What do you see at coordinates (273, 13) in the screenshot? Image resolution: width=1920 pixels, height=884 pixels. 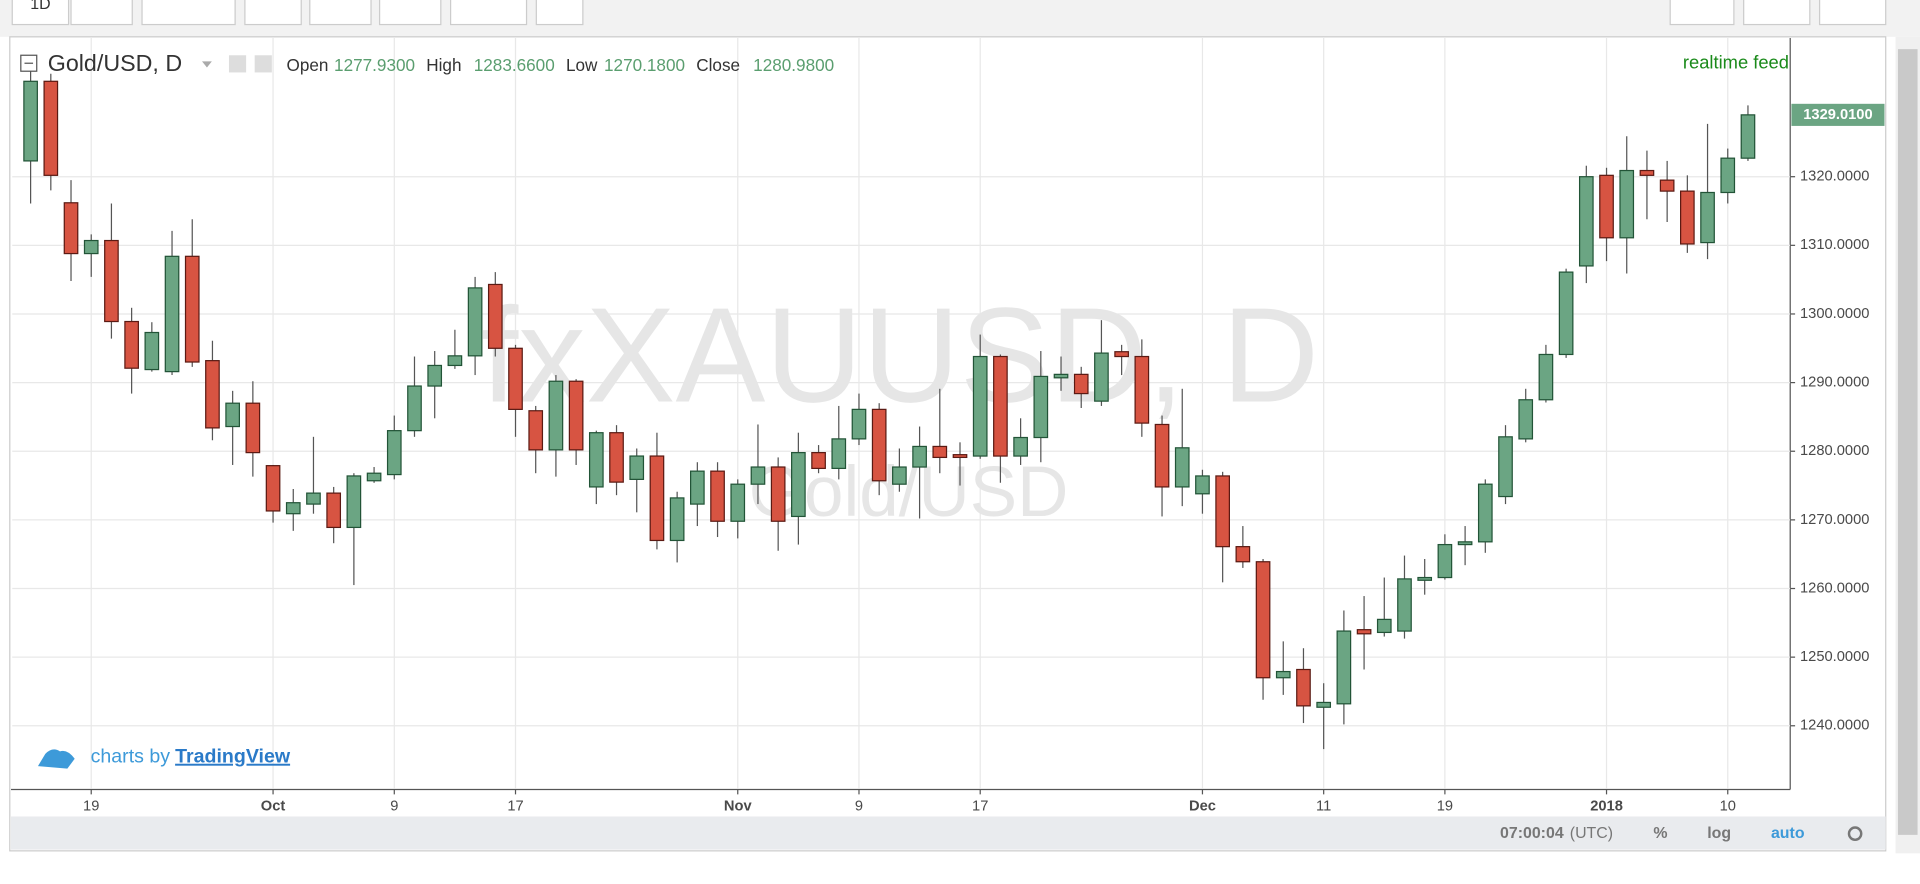 I see `settings-button` at bounding box center [273, 13].